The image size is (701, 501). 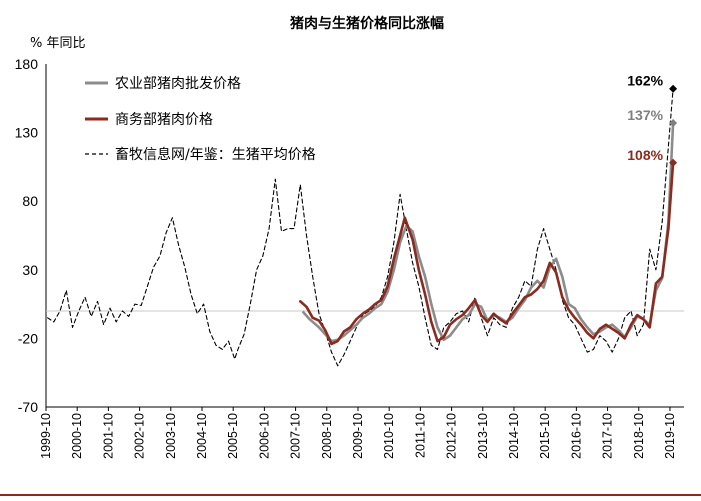 What do you see at coordinates (645, 155) in the screenshot?
I see `annotation-label-3: 108%` at bounding box center [645, 155].